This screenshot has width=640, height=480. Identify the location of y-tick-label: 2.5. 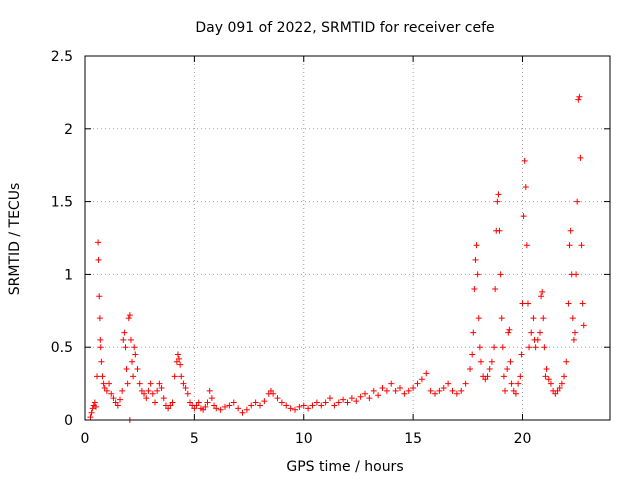
(62, 57).